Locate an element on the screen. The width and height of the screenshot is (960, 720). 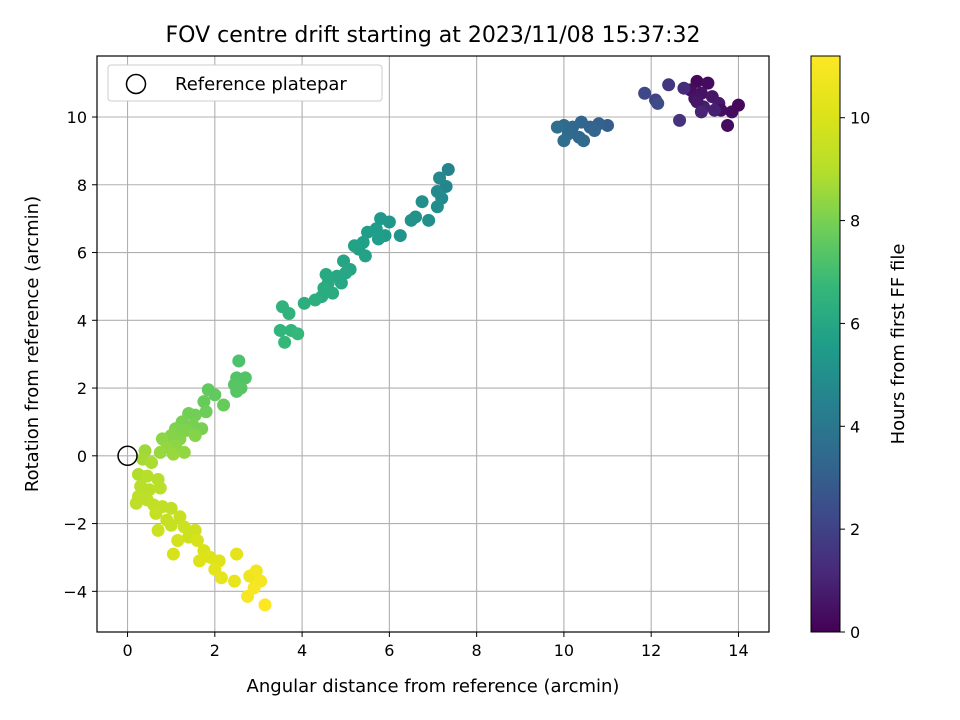
legend-box is located at coordinates (245, 83).